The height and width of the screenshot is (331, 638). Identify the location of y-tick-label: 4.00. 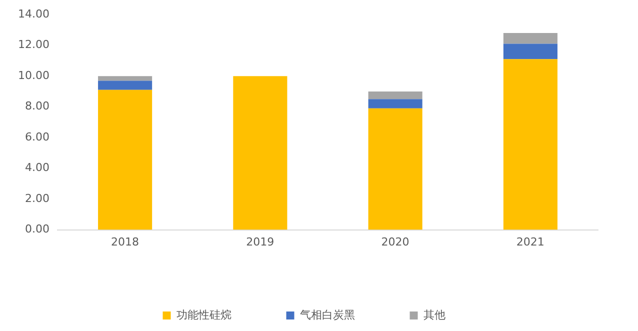
(37, 167).